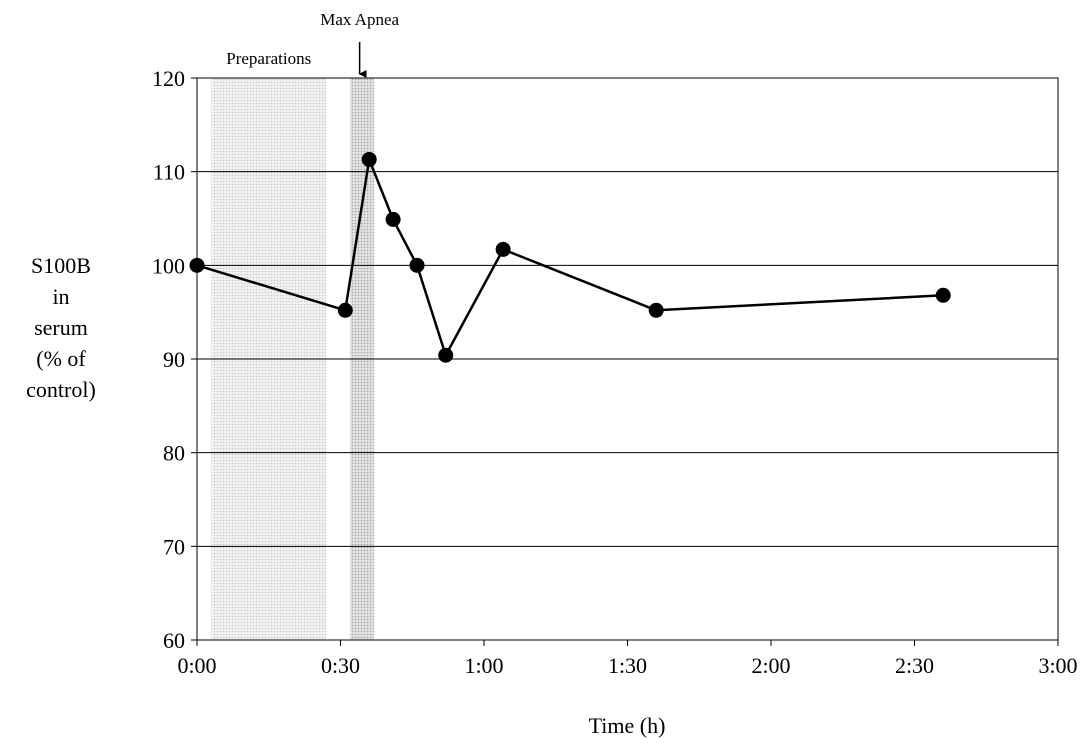 The image size is (1086, 744). What do you see at coordinates (340, 665) in the screenshot?
I see `x-tick-label: 0:30` at bounding box center [340, 665].